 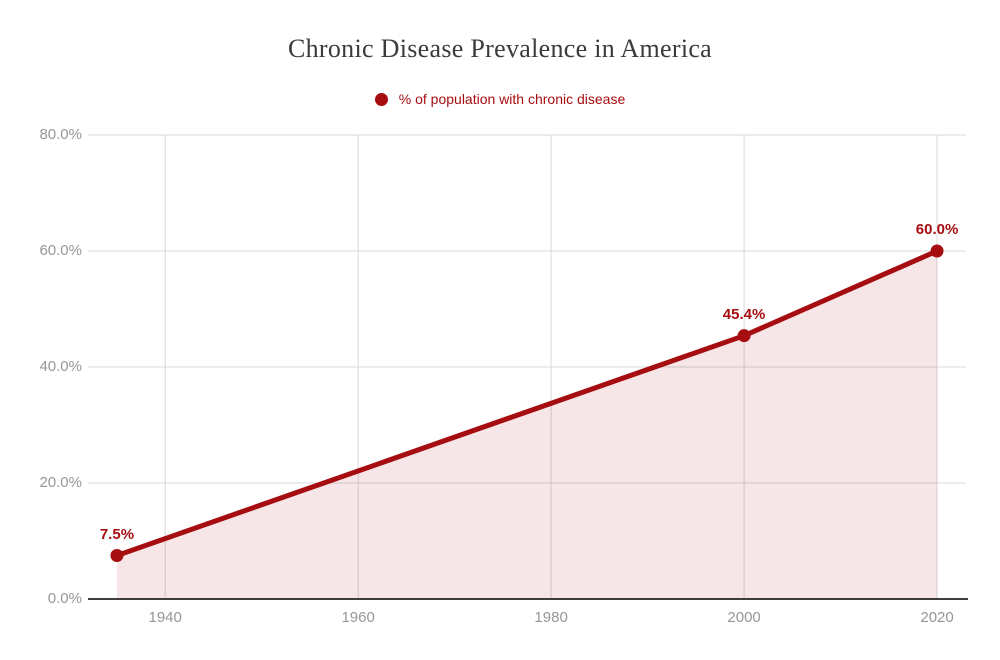 What do you see at coordinates (64, 598) in the screenshot?
I see `y-axis-tick-label: 0.0%` at bounding box center [64, 598].